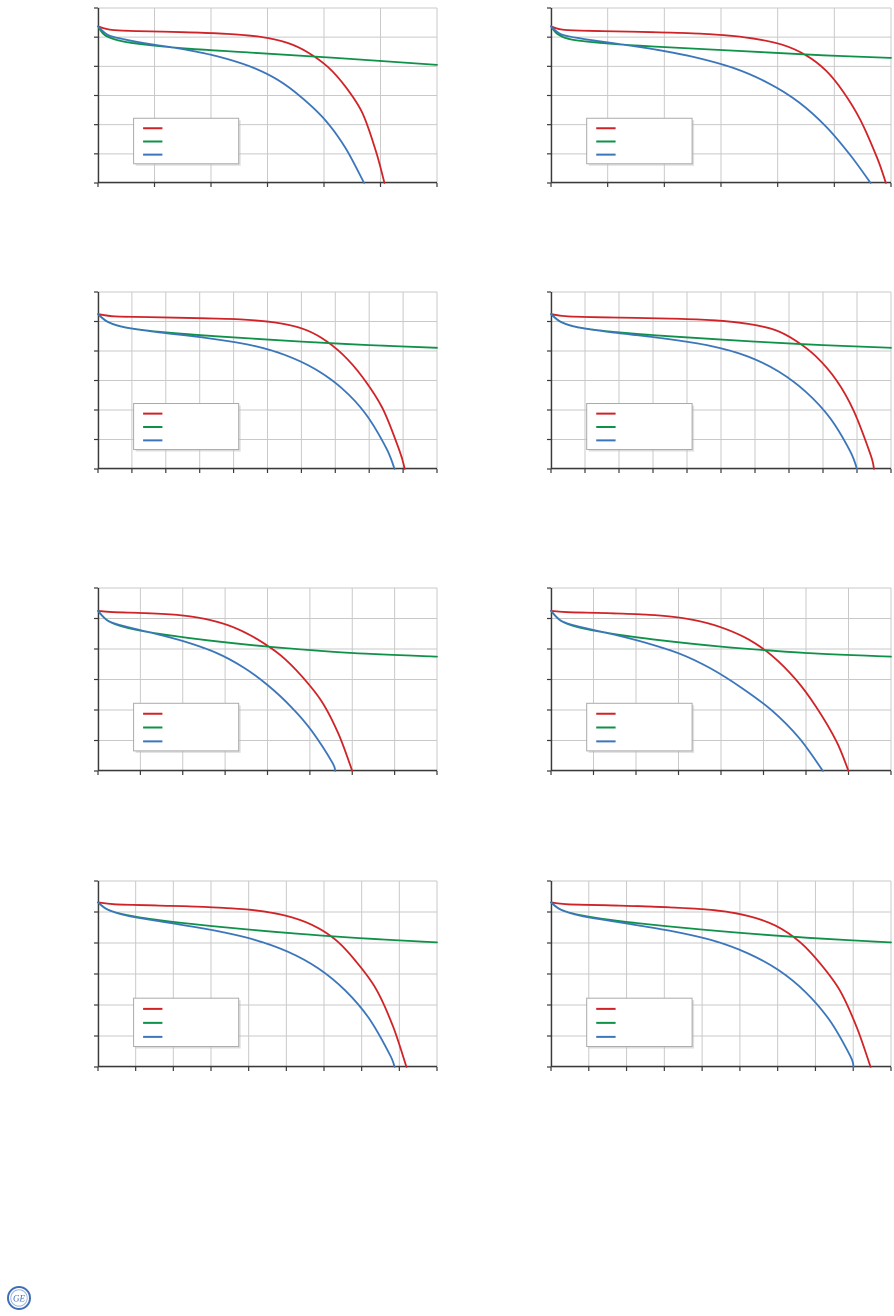  I want to click on chart-row1-left, so click(266, 97).